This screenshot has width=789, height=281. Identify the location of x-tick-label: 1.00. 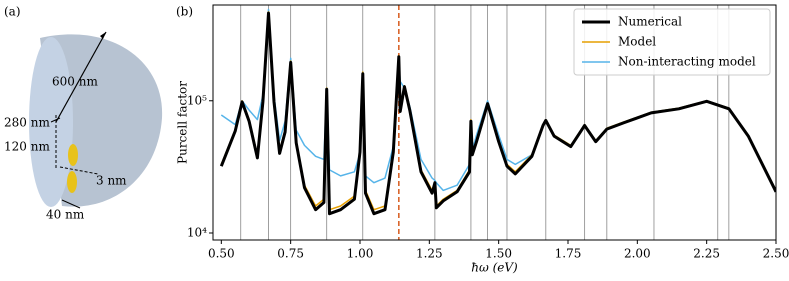
(360, 254).